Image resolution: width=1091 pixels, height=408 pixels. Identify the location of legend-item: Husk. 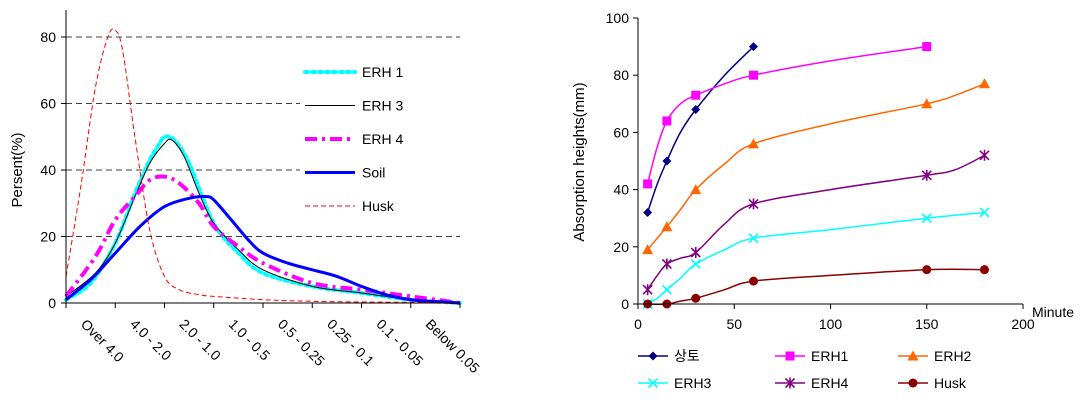
(932, 383).